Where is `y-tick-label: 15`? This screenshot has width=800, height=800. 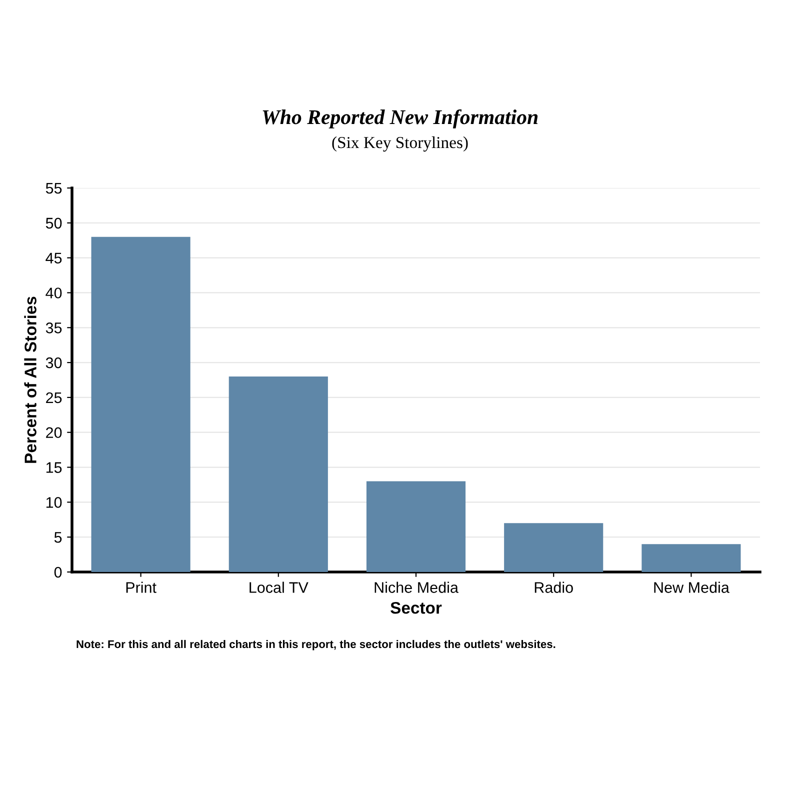 y-tick-label: 15 is located at coordinates (54, 467).